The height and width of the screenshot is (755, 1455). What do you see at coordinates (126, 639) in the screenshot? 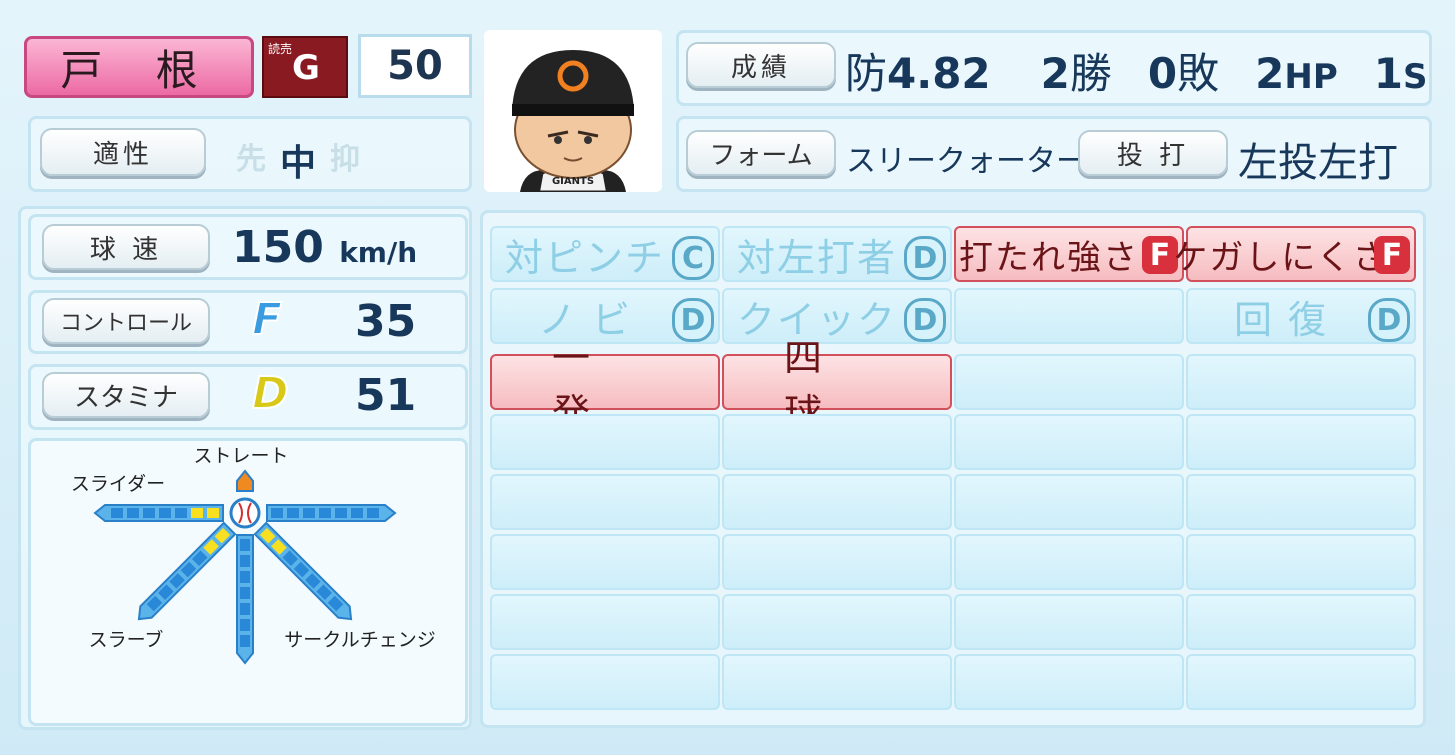
I see `pitch-name: スラーブ` at bounding box center [126, 639].